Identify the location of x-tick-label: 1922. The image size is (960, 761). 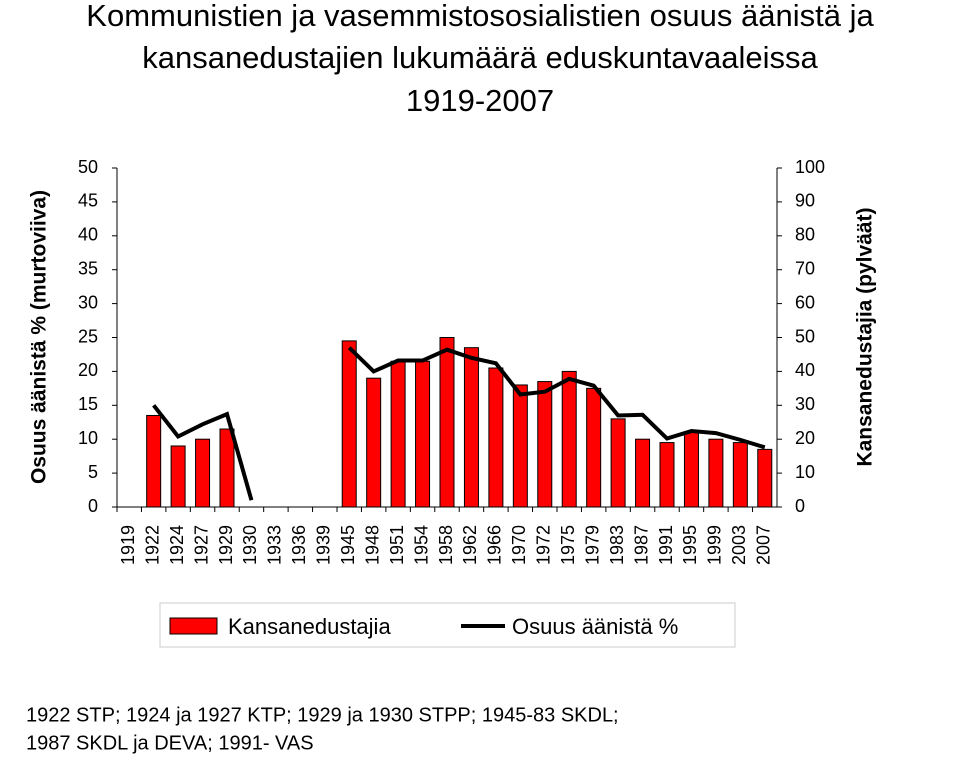
(152, 545).